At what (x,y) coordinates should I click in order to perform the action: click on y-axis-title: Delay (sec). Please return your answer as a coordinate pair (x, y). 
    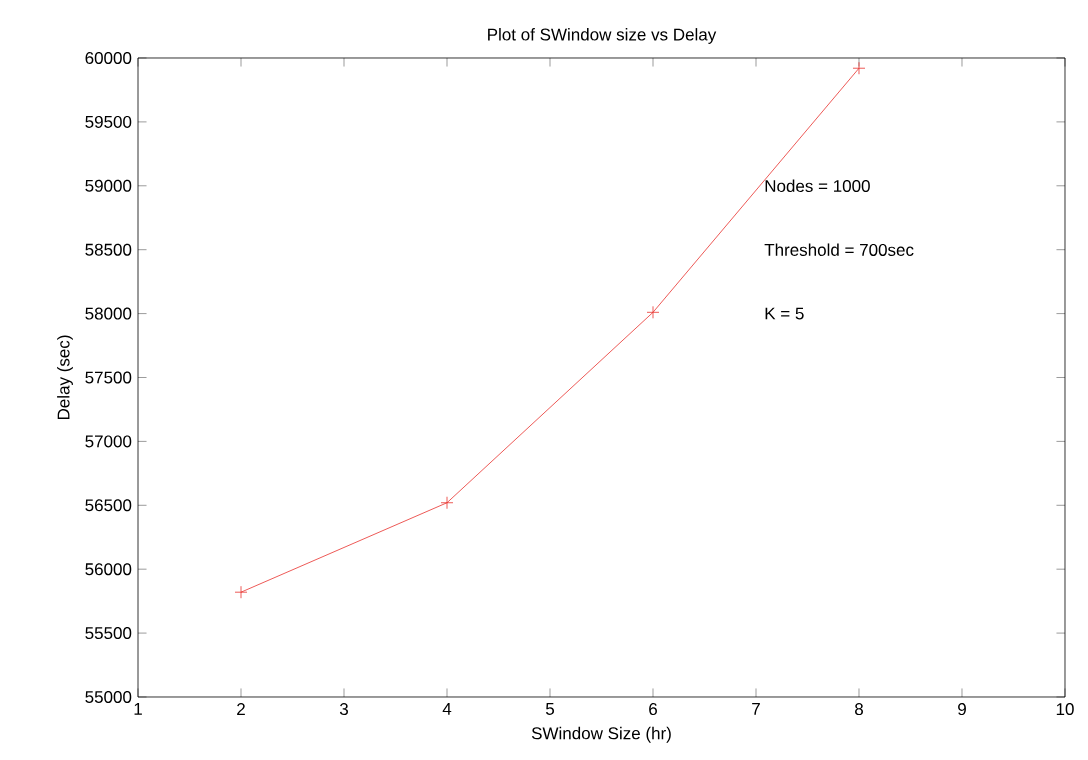
    Looking at the image, I should click on (65, 377).